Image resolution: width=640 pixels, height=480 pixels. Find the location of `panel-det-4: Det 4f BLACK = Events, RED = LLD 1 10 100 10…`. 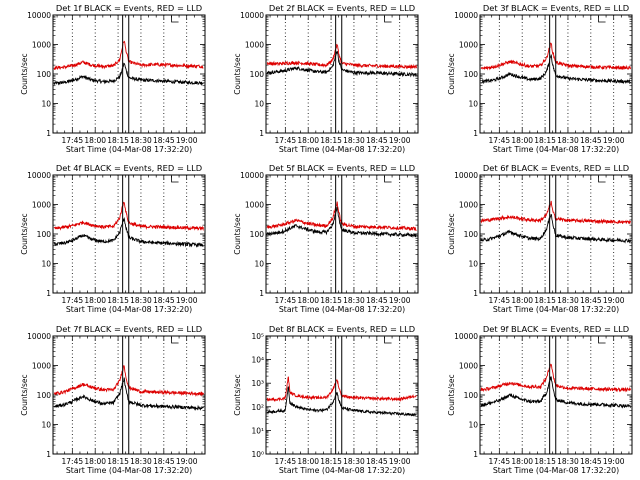

panel-det-4: Det 4f BLACK = Events, RED = LLD 1 10 100 10… is located at coordinates (113, 238).